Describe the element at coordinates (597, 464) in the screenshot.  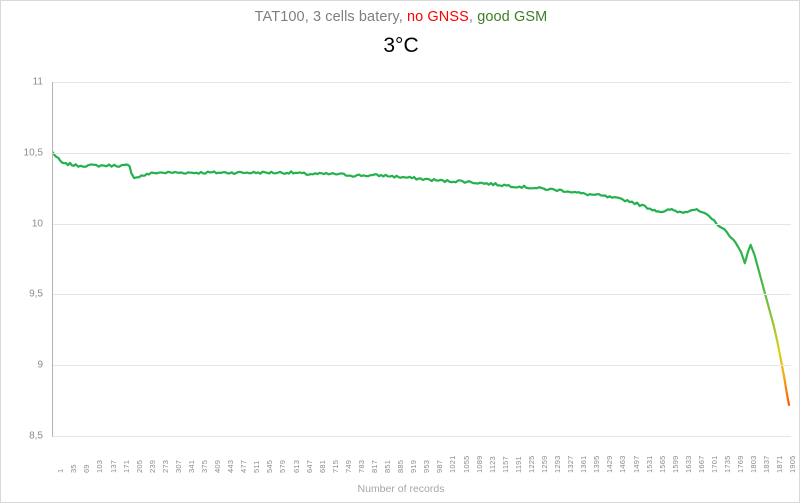
I see `x-axis-tick-label: 1395` at that location.